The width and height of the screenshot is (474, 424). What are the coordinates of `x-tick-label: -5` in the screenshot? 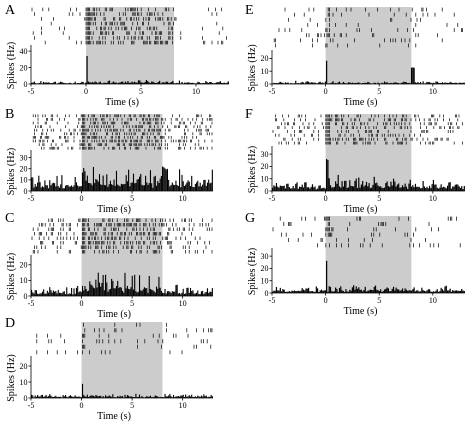 It's located at (31, 198).